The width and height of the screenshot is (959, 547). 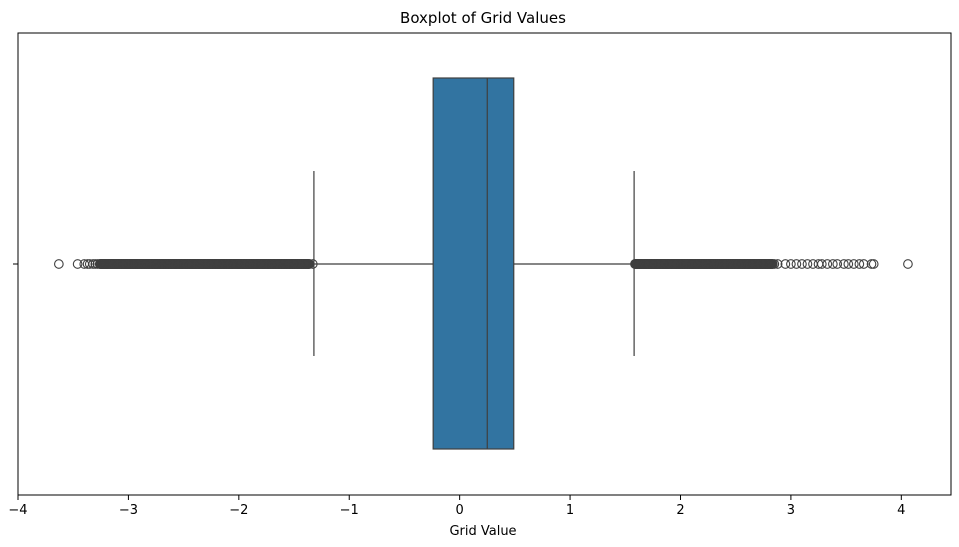 What do you see at coordinates (349, 510) in the screenshot?
I see `x-tick-label: −1` at bounding box center [349, 510].